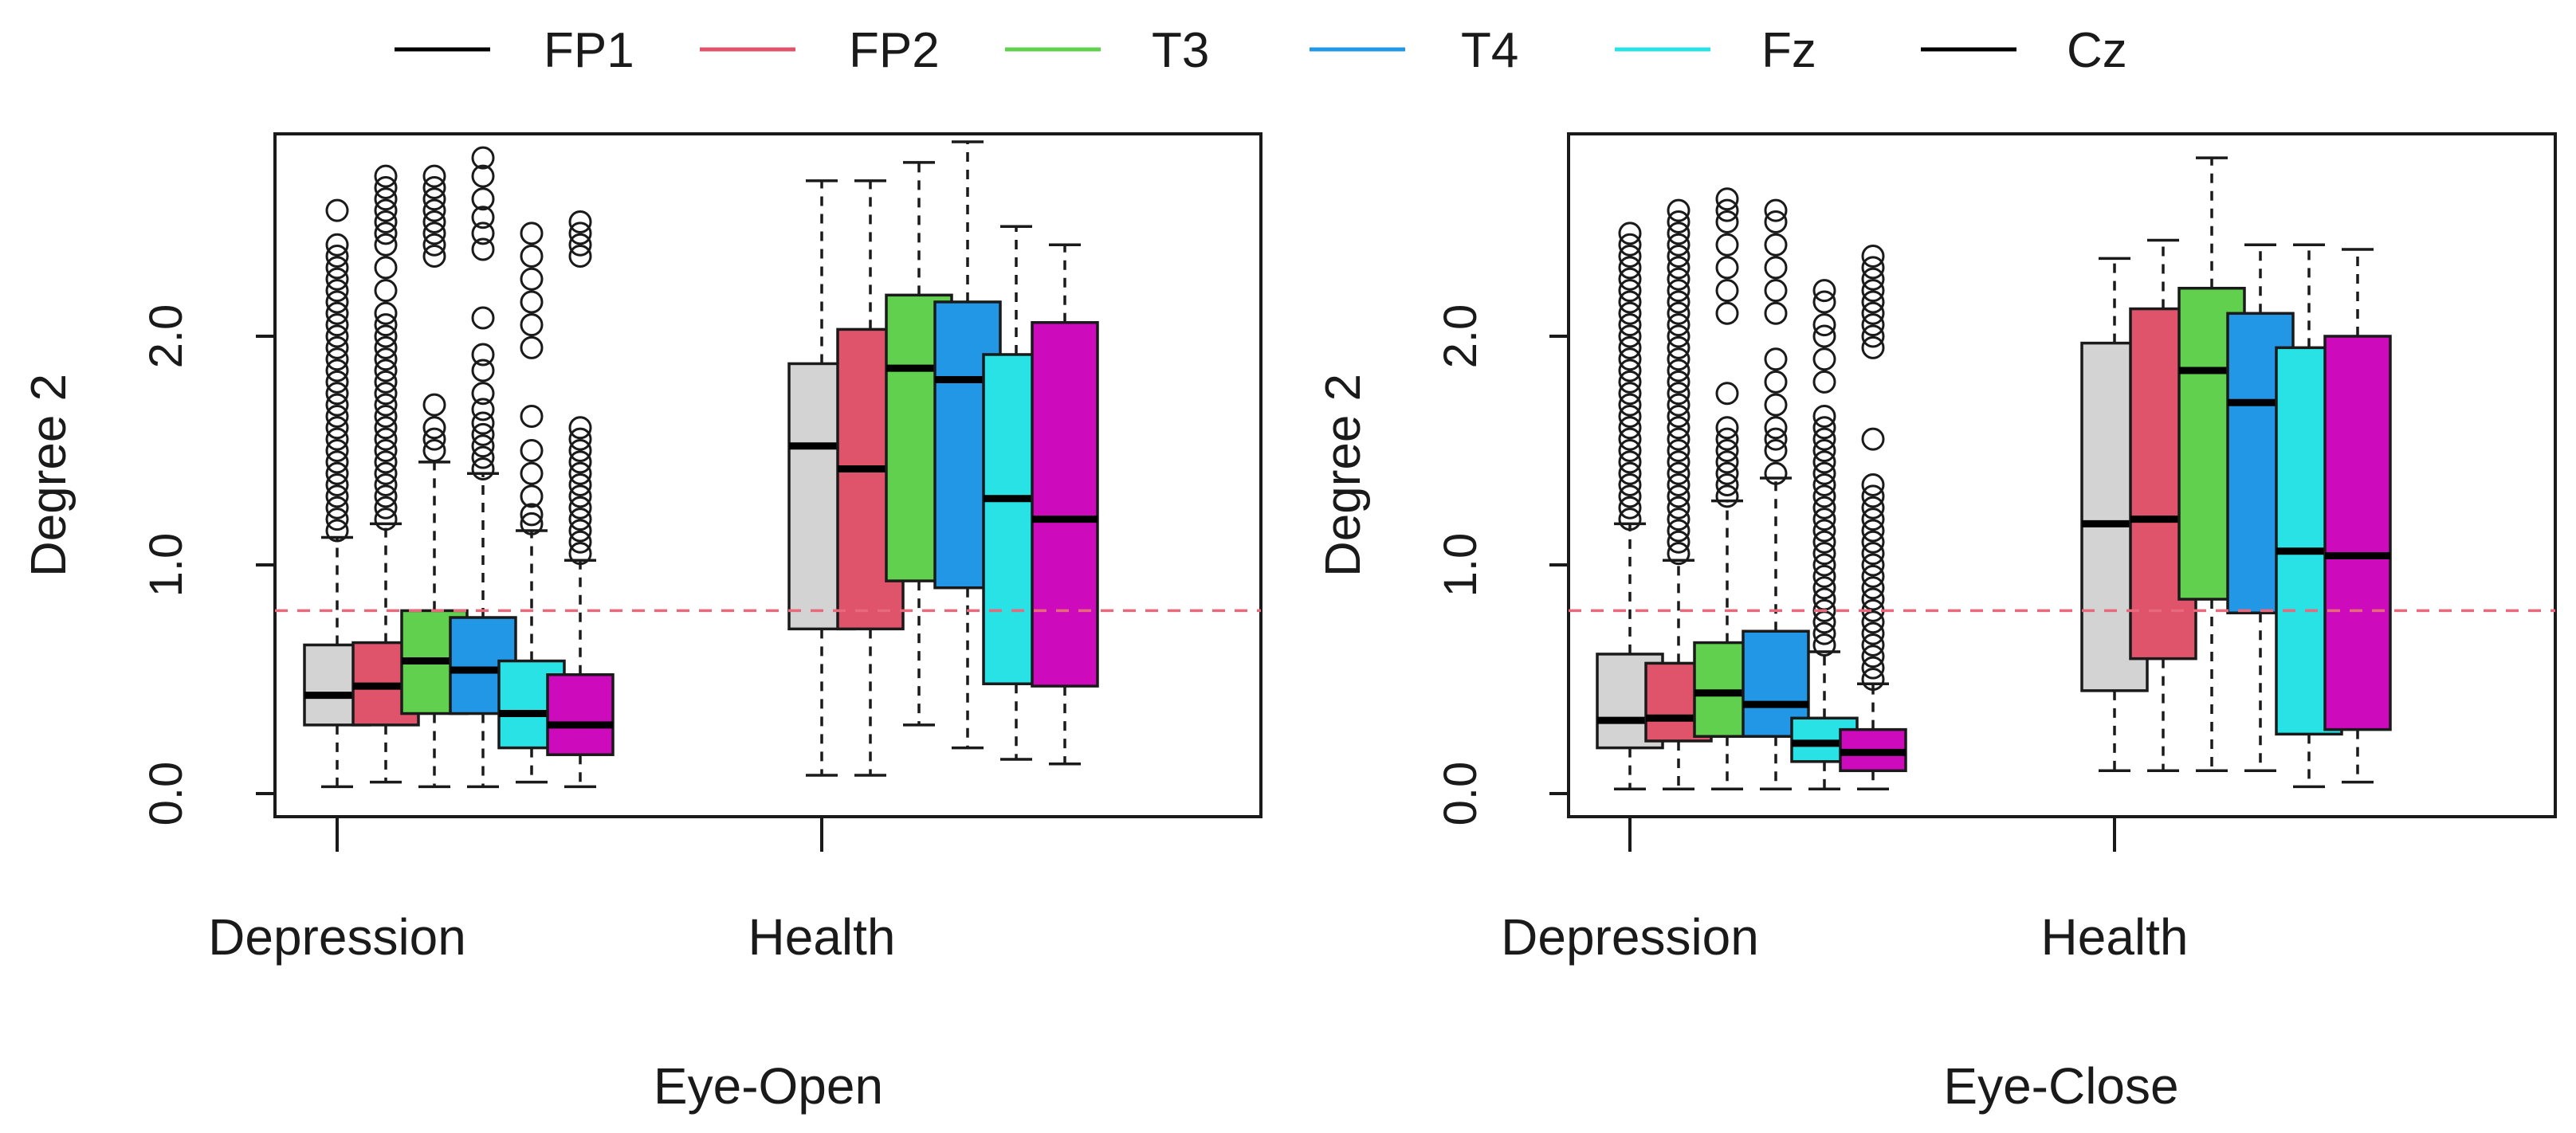 The height and width of the screenshot is (1133, 2576). What do you see at coordinates (589, 50) in the screenshot?
I see `legend-label: FP1` at bounding box center [589, 50].